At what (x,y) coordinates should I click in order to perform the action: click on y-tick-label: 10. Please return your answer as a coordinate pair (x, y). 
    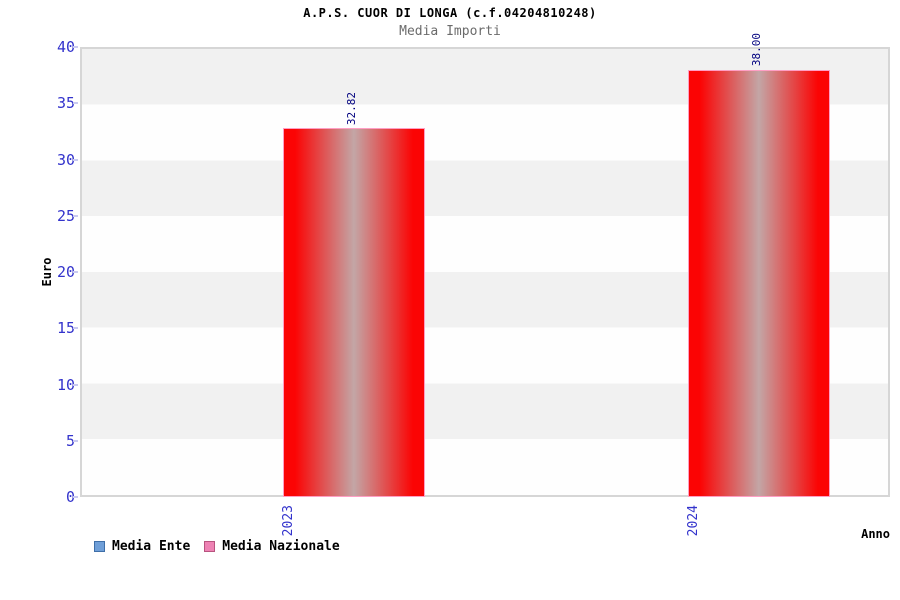
    Looking at the image, I should click on (65, 384).